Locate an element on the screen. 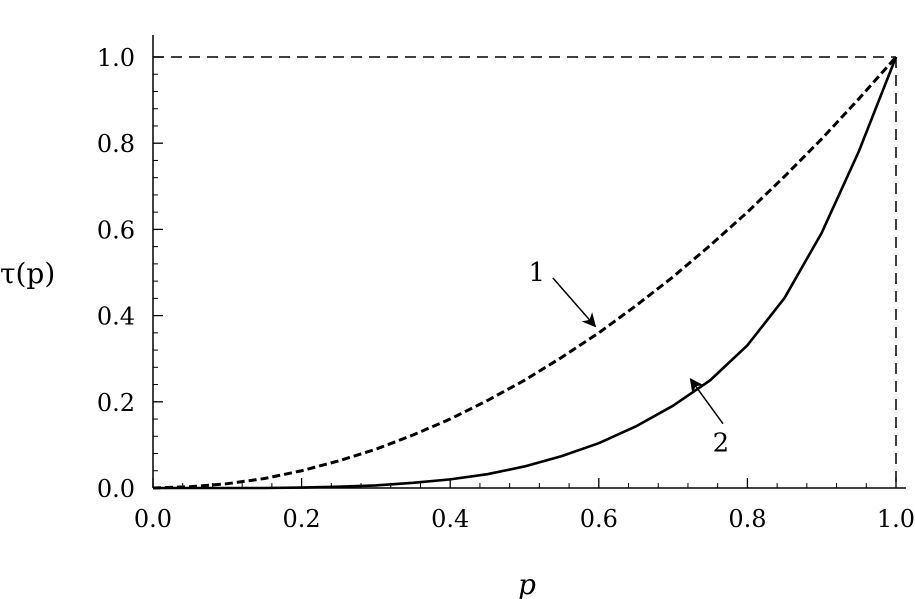 Image resolution: width=915 pixels, height=599 pixels. x-tick-label: 0.8 is located at coordinates (747, 519).